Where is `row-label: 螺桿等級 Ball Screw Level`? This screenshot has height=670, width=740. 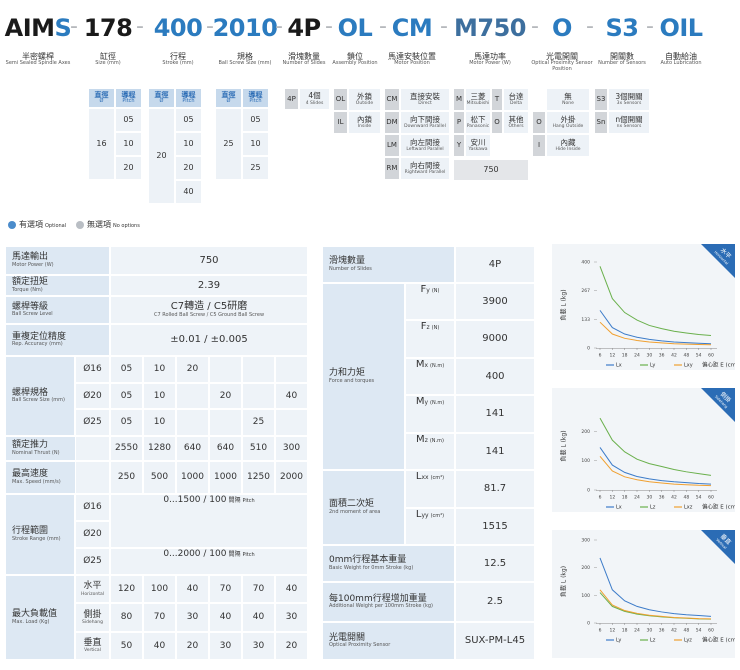
row-label: 螺桿等級 Ball Screw Level is located at coordinates (57, 310).